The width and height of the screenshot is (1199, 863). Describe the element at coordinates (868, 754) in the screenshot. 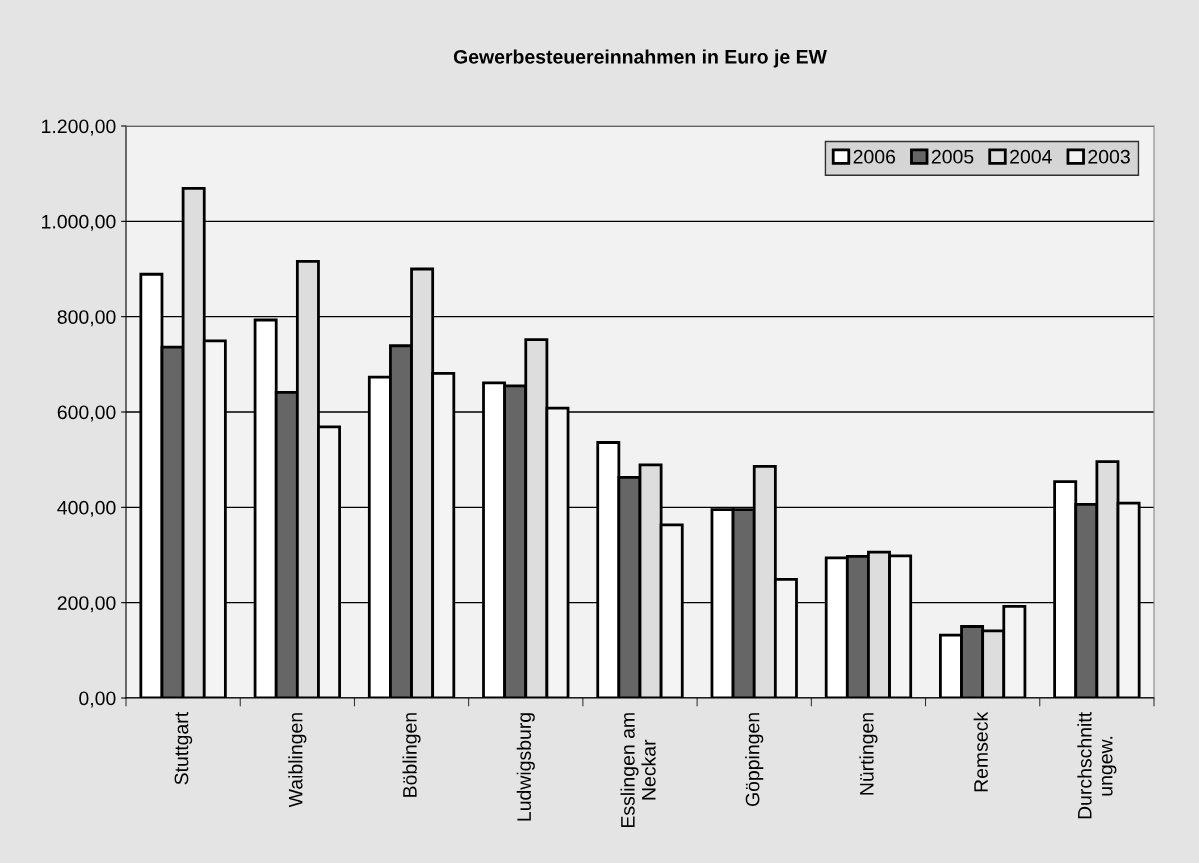

I see `x-tick-label: Nürtingen` at that location.